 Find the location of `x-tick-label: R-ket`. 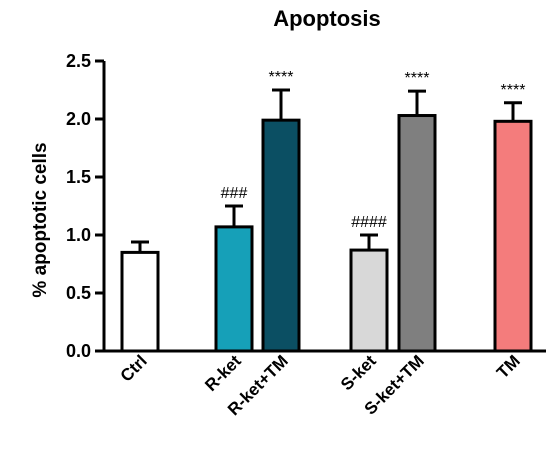

x-tick-label: R-ket is located at coordinates (223, 373).